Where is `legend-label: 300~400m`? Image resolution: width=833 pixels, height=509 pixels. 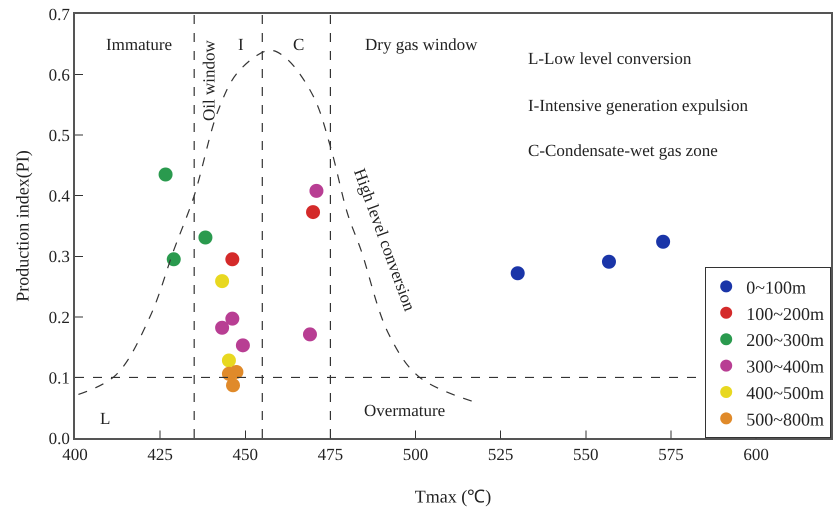
legend-label: 300~400m is located at coordinates (785, 366).